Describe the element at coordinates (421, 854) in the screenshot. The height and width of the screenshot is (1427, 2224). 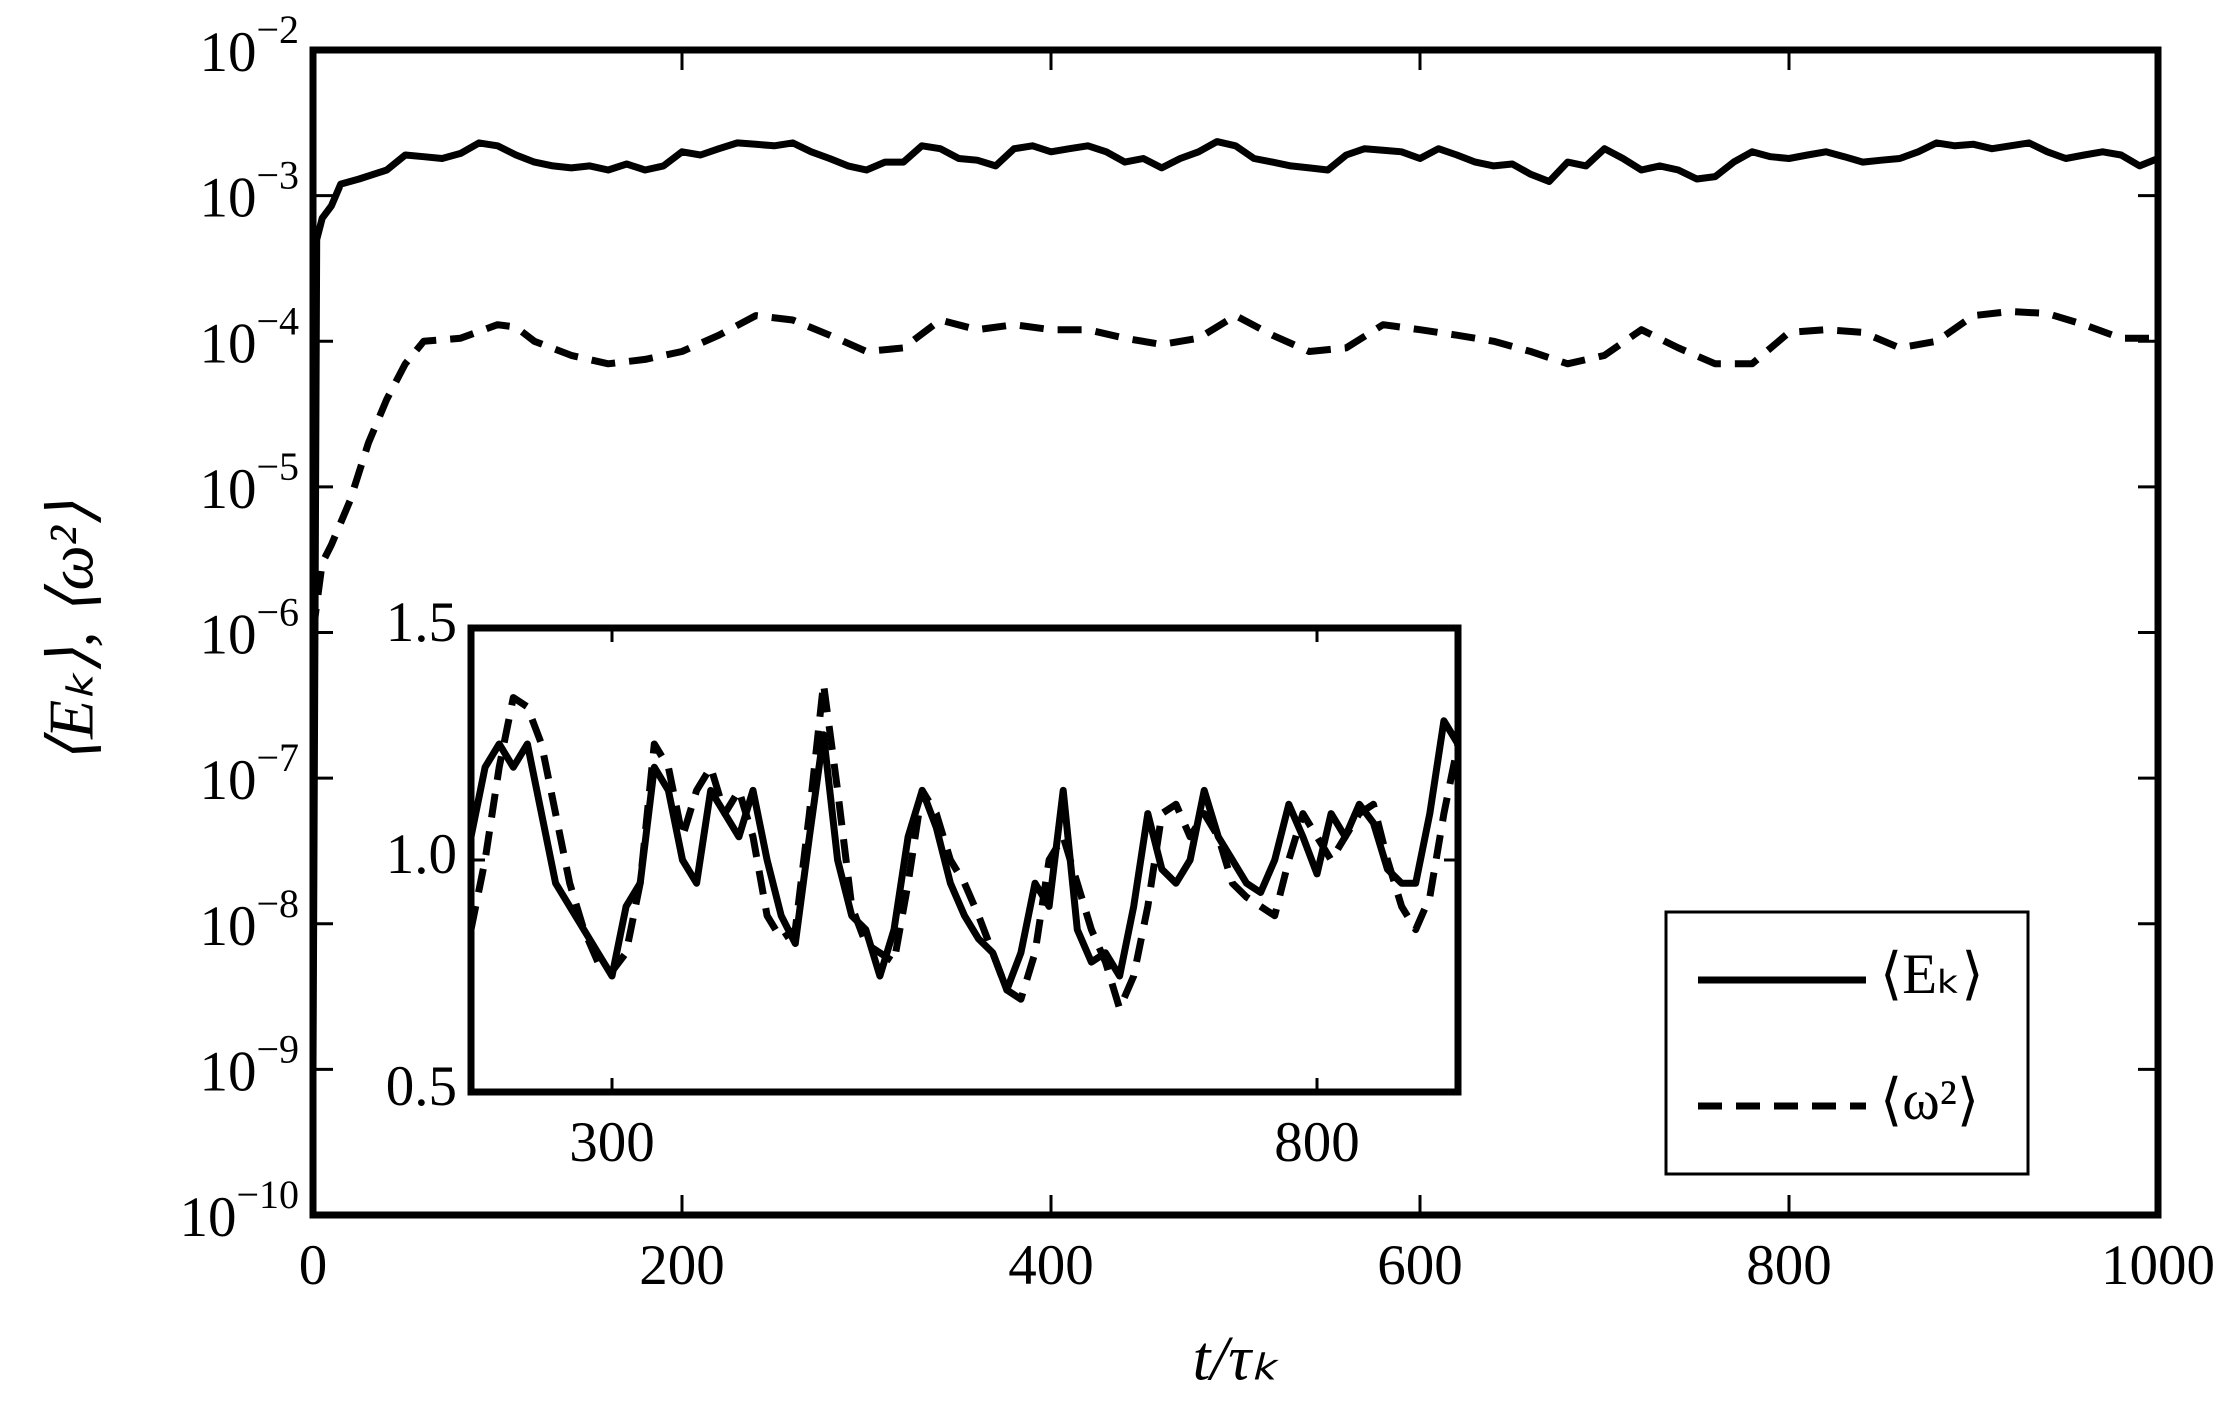
I see `y-tick-label: 1.0` at that location.